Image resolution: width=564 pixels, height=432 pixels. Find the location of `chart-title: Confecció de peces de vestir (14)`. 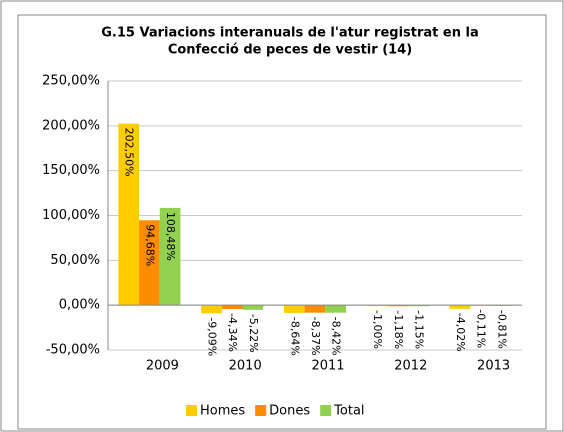

chart-title: Confecció de peces de vestir (14) is located at coordinates (290, 50).